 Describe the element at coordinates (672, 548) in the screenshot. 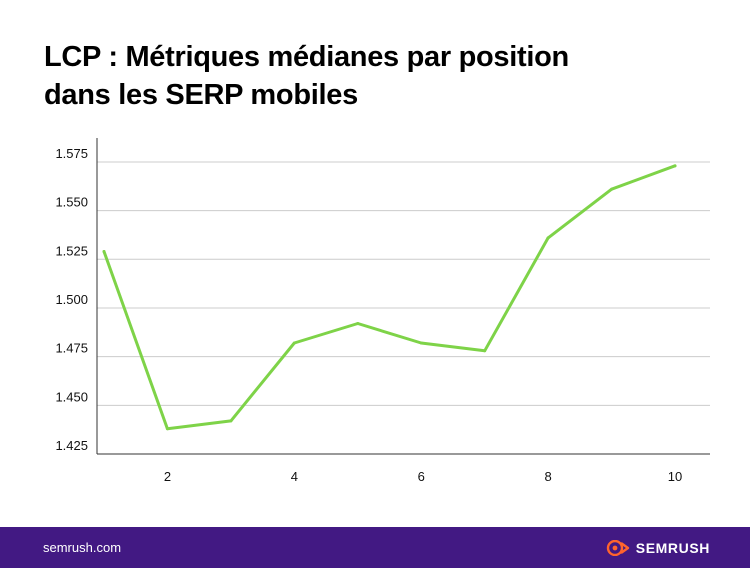

I see `brand-name: SEMRUSH` at that location.